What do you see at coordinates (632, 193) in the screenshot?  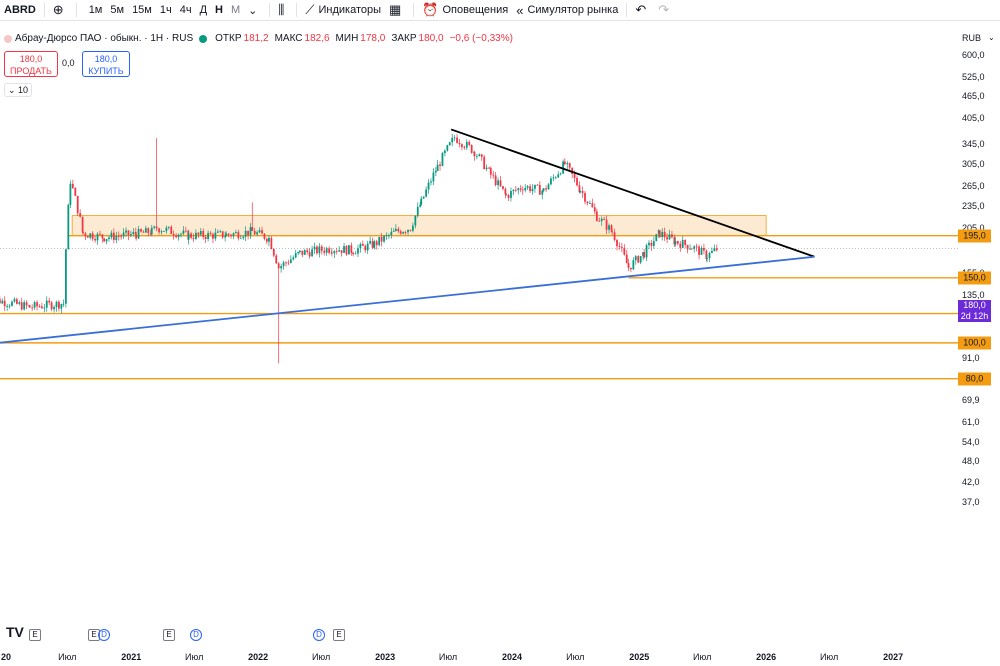 I see `trend-line-descending` at bounding box center [632, 193].